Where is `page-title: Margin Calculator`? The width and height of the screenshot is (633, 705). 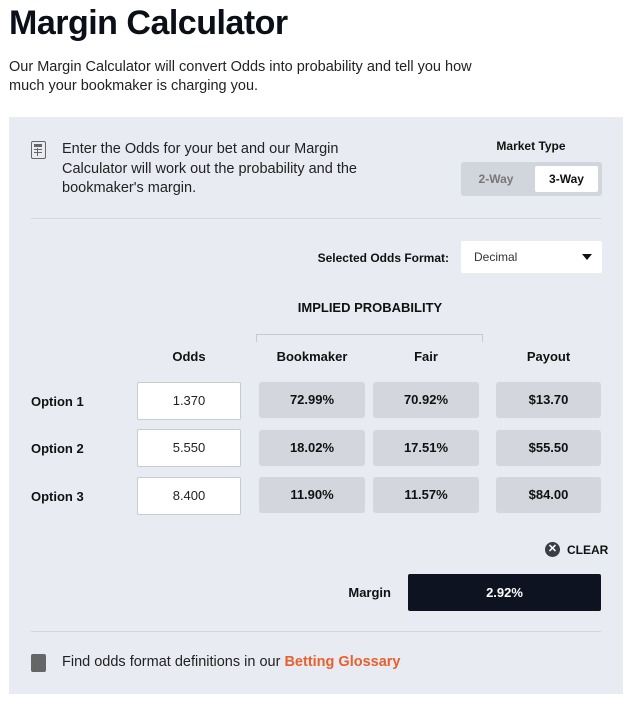
page-title: Margin Calculator is located at coordinates (148, 23).